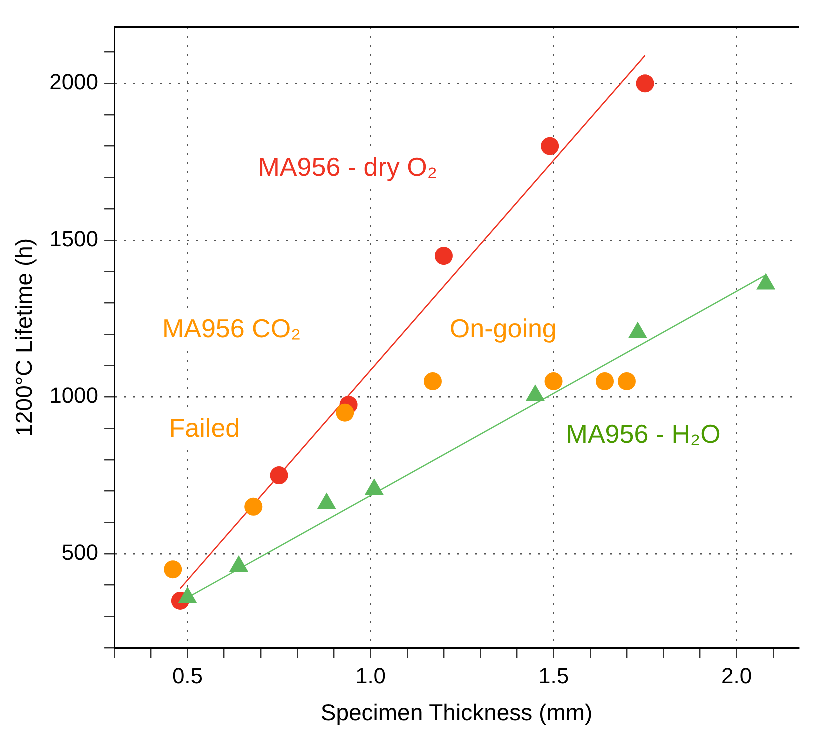 The height and width of the screenshot is (740, 818). I want to click on x-tick-label: 0.5, so click(188, 675).